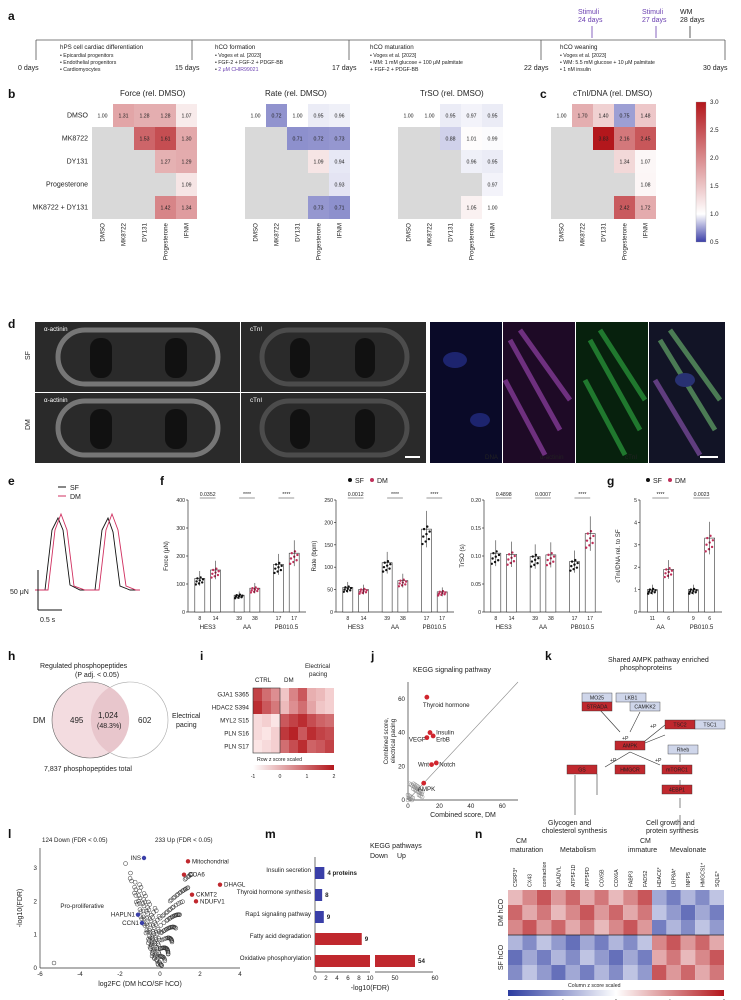 This screenshot has width=741, height=1000. Describe the element at coordinates (392, 47) in the screenshot. I see `stage-3-title: hCO maturation` at that location.